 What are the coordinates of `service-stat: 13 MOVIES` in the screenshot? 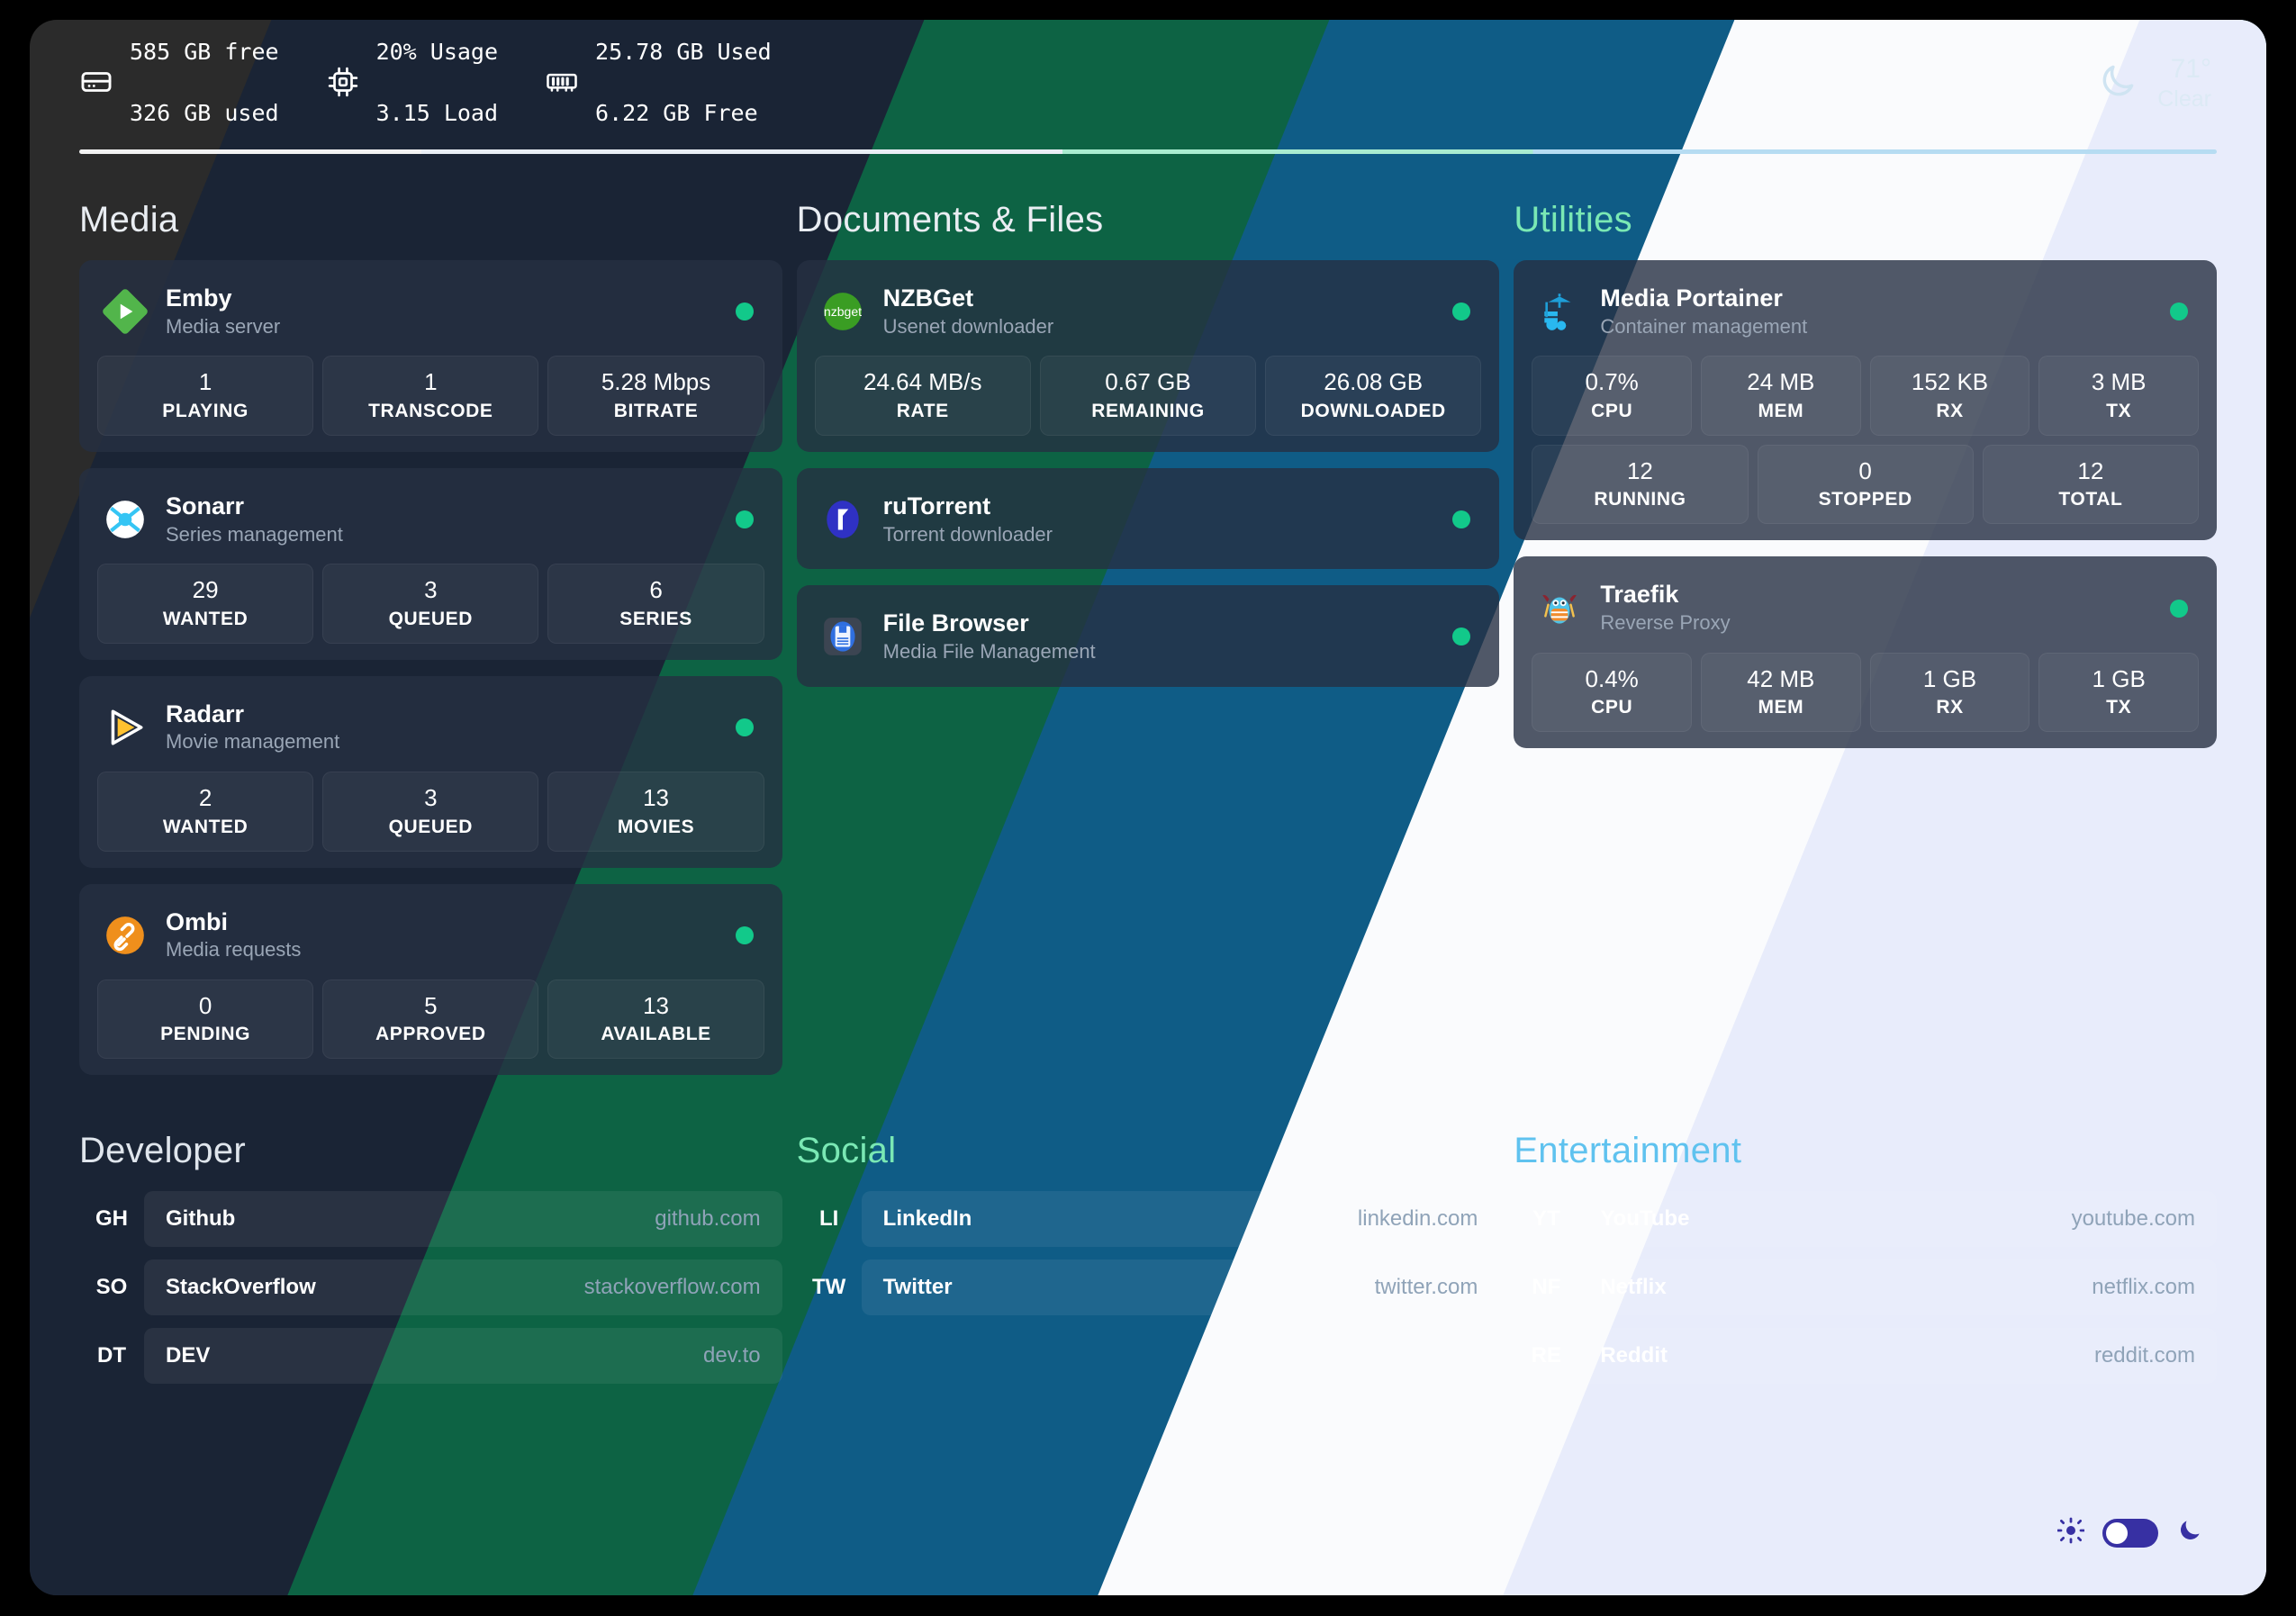 It's located at (655, 812).